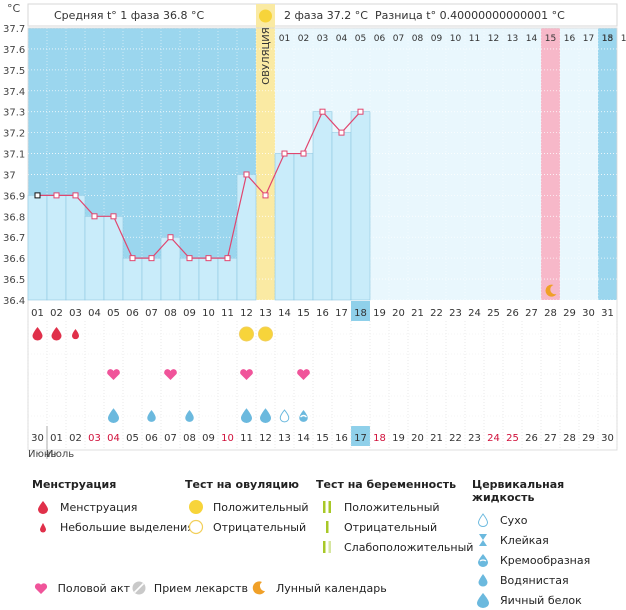 The height and width of the screenshot is (610, 626). I want to click on legend-label: Яичный белок, so click(541, 600).